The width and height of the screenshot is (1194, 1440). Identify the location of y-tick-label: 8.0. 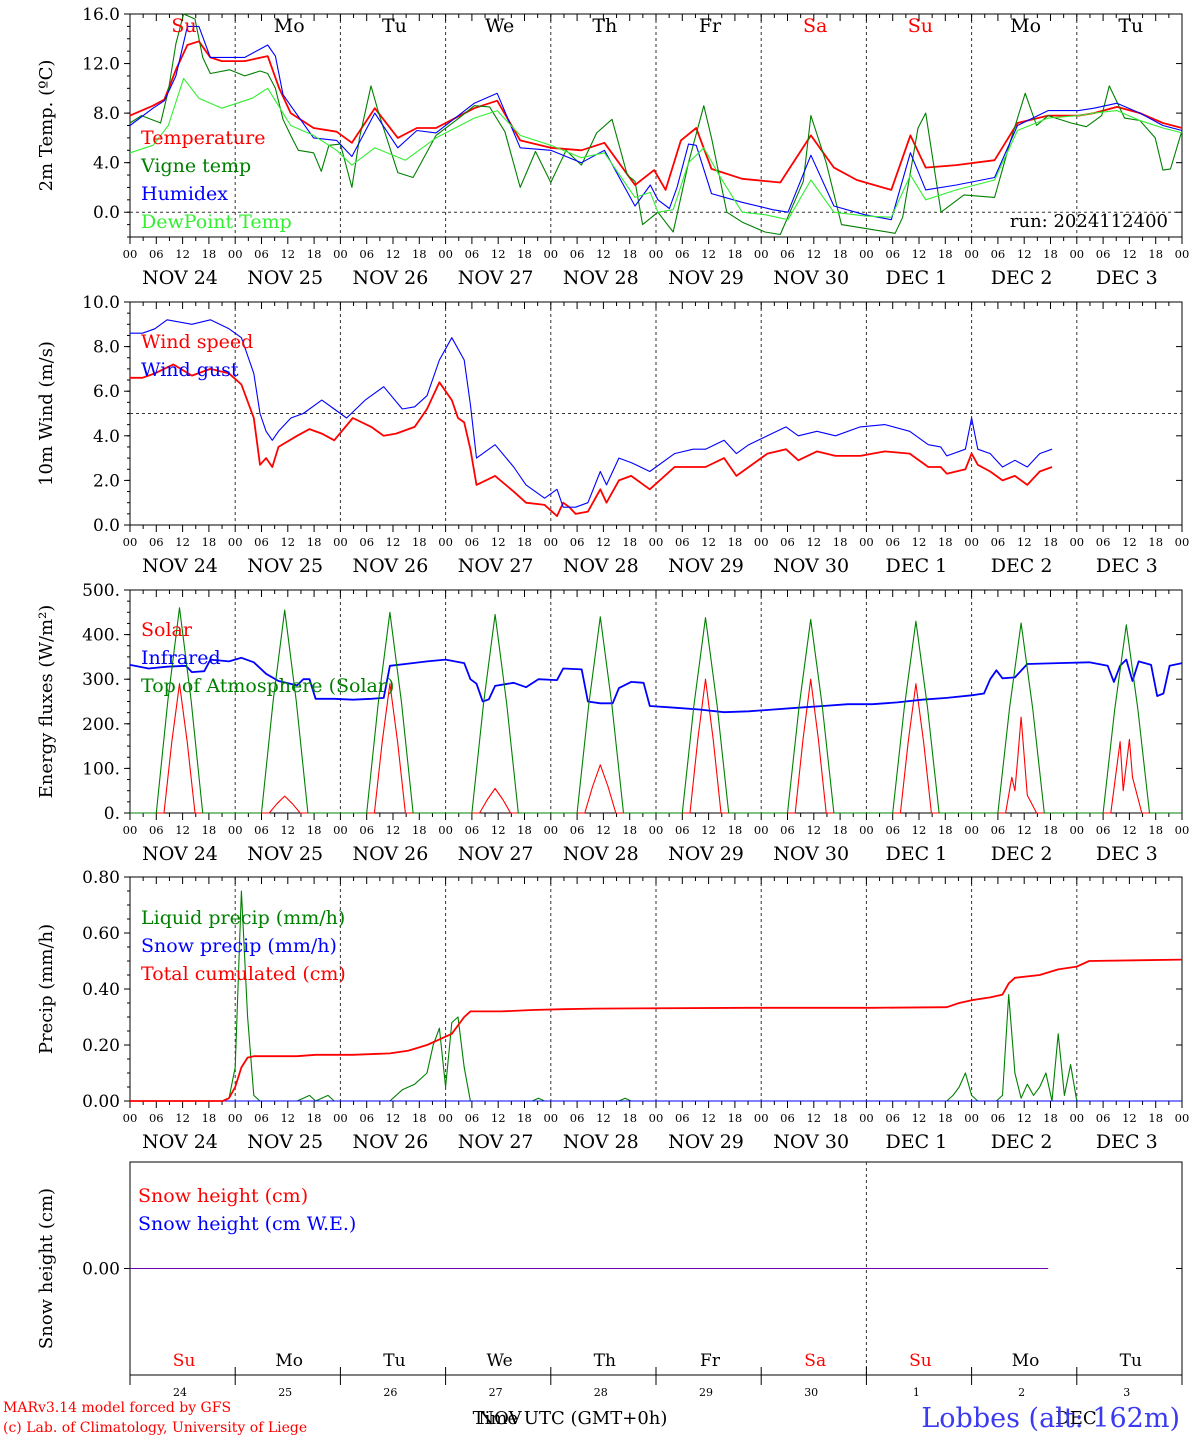
(106, 114).